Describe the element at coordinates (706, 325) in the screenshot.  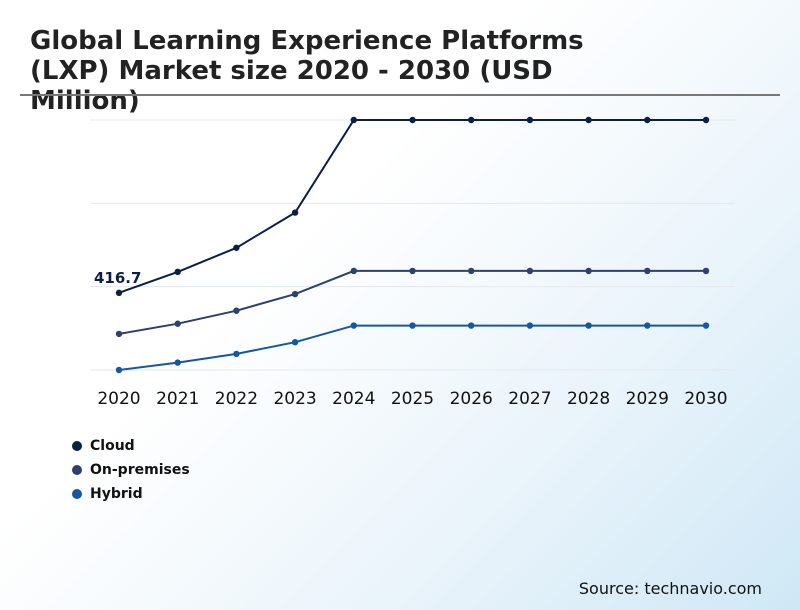
I see `data-point-hybrid-2030` at that location.